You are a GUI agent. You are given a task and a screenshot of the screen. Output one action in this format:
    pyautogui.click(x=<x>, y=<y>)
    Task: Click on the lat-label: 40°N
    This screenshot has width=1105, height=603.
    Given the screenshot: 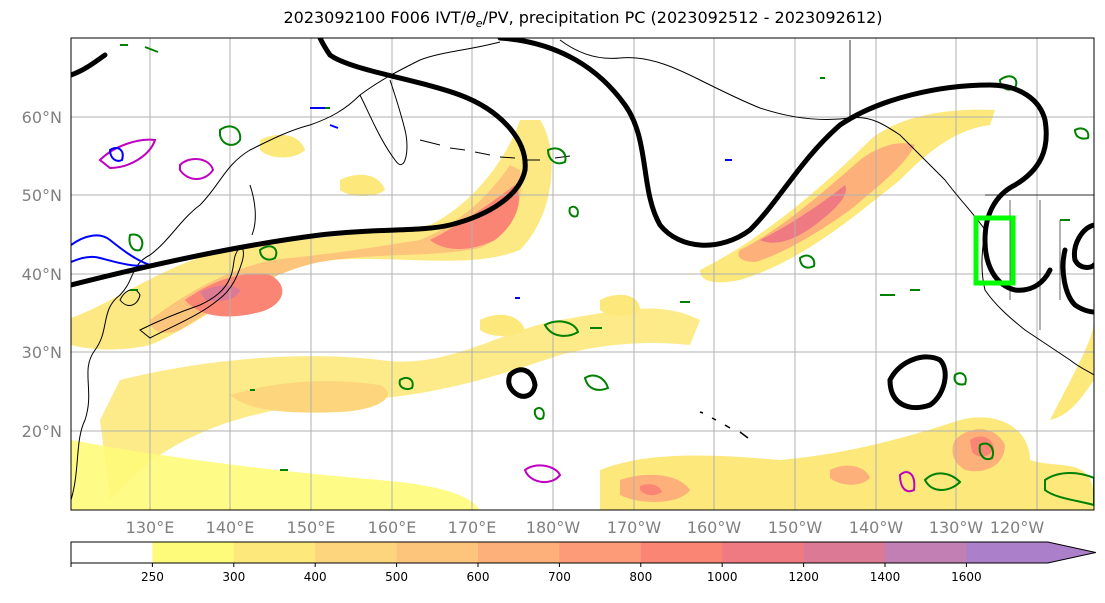 What is the action you would take?
    pyautogui.click(x=42, y=274)
    